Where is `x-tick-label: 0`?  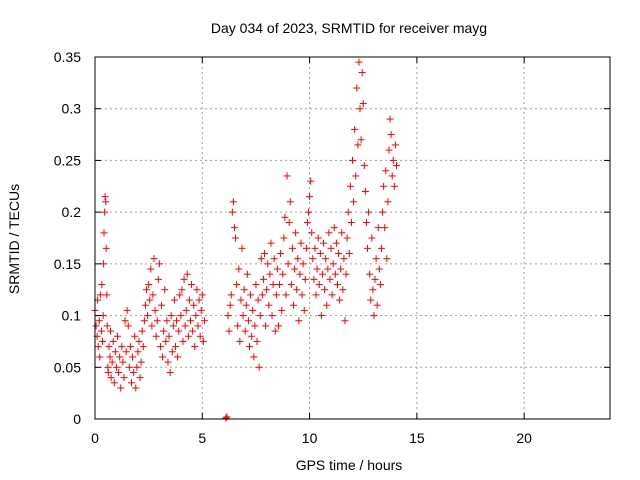 x-tick-label: 0 is located at coordinates (95, 438).